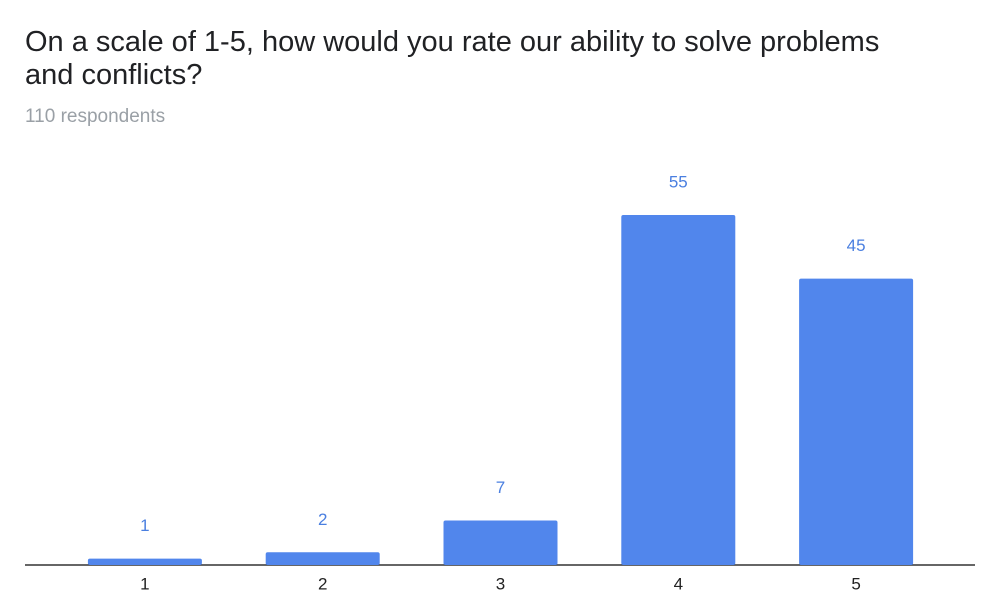 The image size is (1000, 613). I want to click on x-tick-label: 5, so click(855, 583).